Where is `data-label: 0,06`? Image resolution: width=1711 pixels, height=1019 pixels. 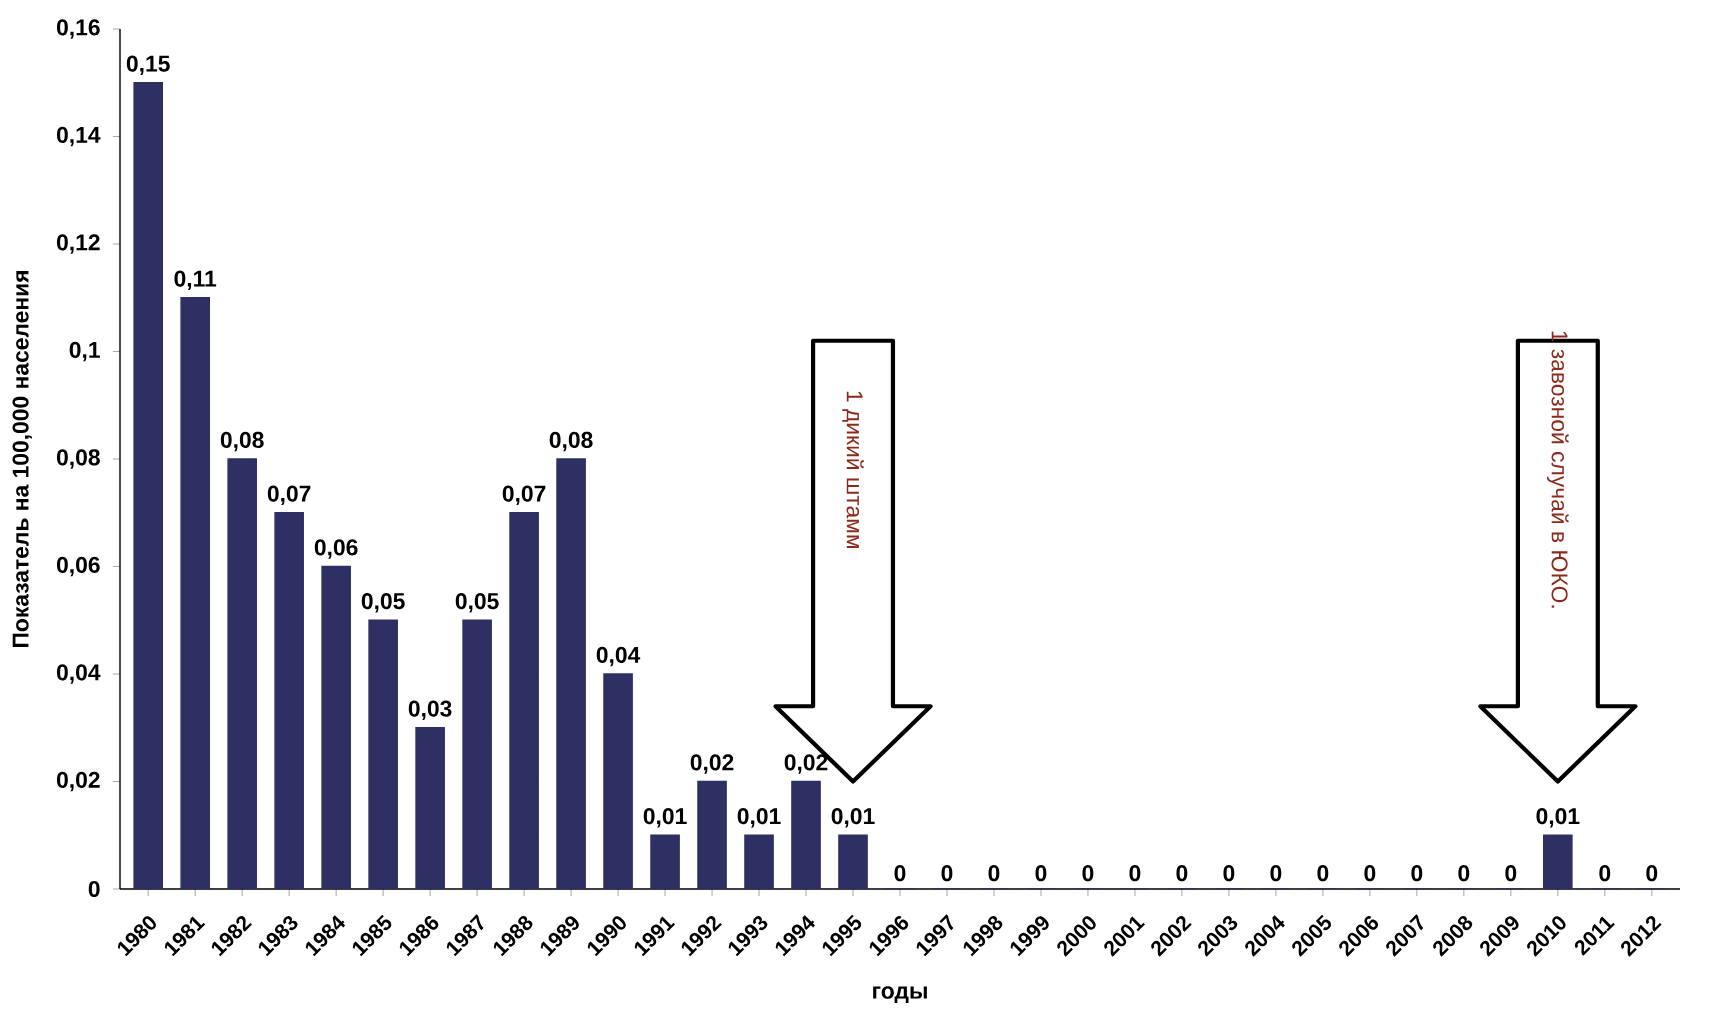 data-label: 0,06 is located at coordinates (336, 549).